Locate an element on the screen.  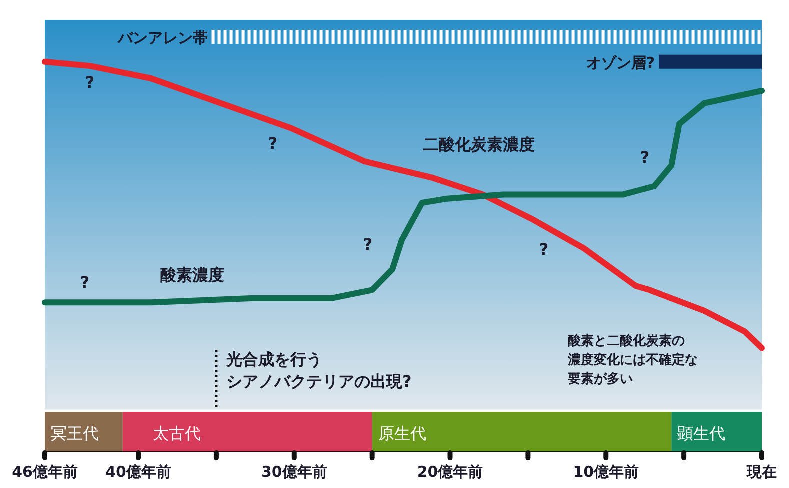
annotation: 酸素と二酸化炭素の濃度変化には不確定な要素が多い is located at coordinates (632, 360).